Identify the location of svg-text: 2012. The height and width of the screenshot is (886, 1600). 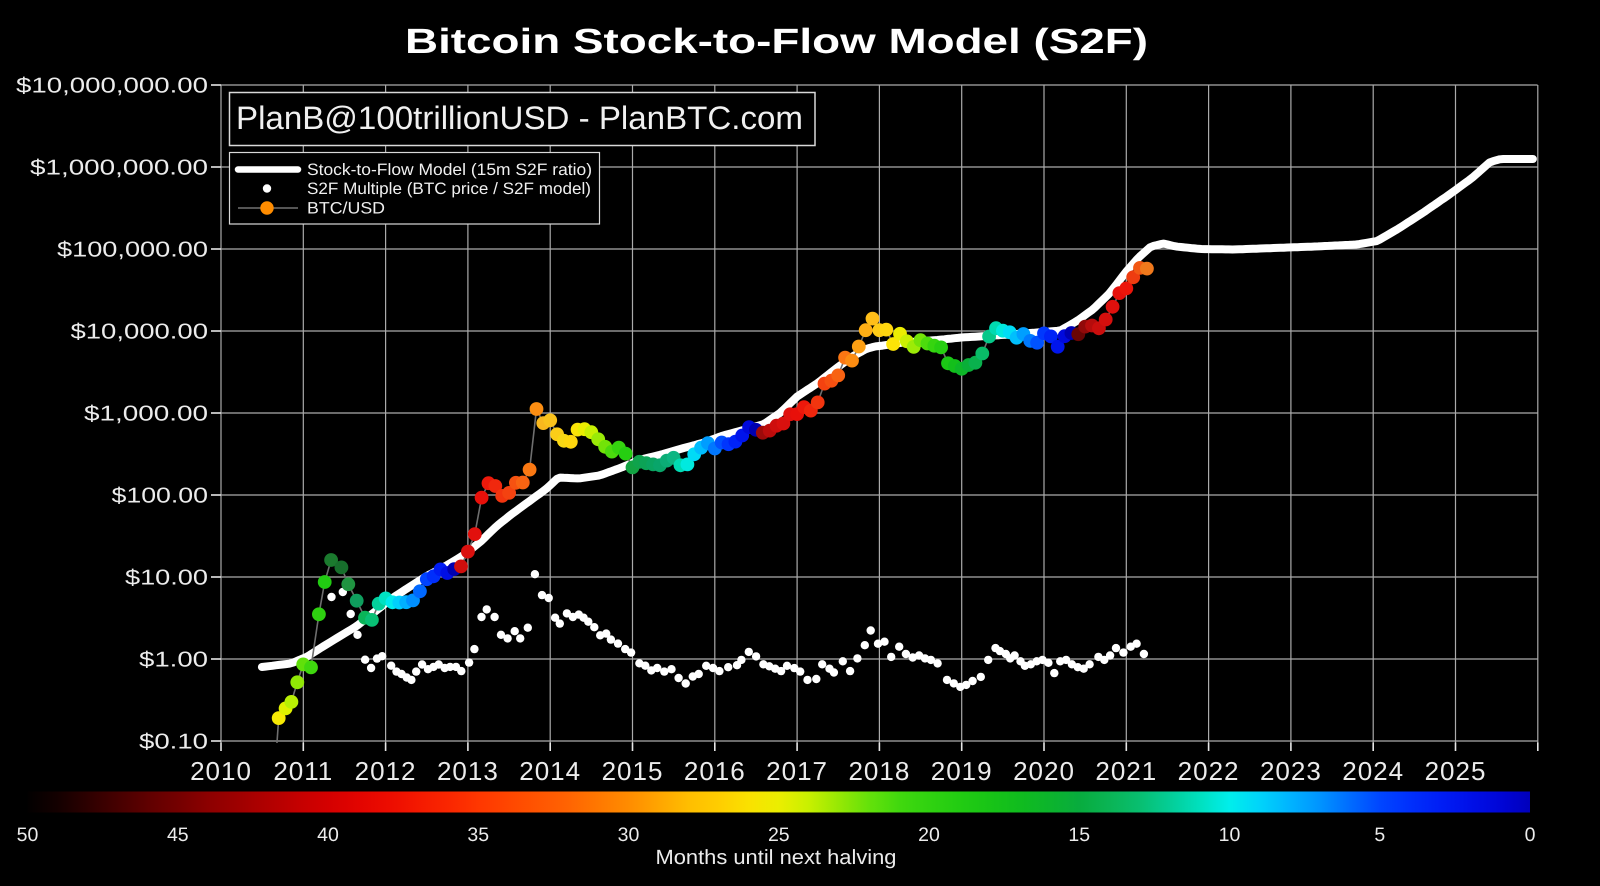
(386, 771).